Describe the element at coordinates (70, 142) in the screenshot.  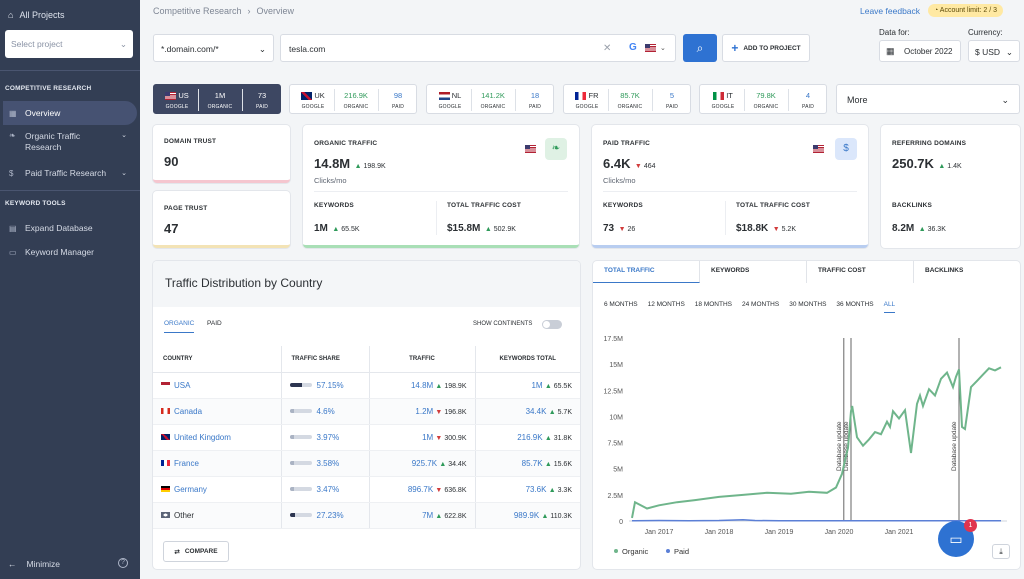
I see `sidebar-item-organic-traffic: ❧ Organic Traffic Research ⌄` at that location.